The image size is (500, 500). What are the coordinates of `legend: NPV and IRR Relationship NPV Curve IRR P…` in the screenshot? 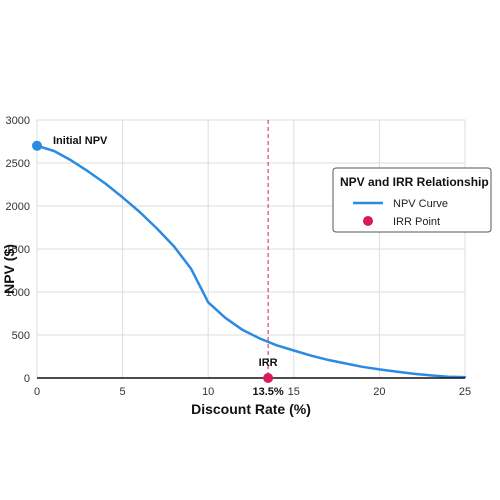 It's located at (412, 200).